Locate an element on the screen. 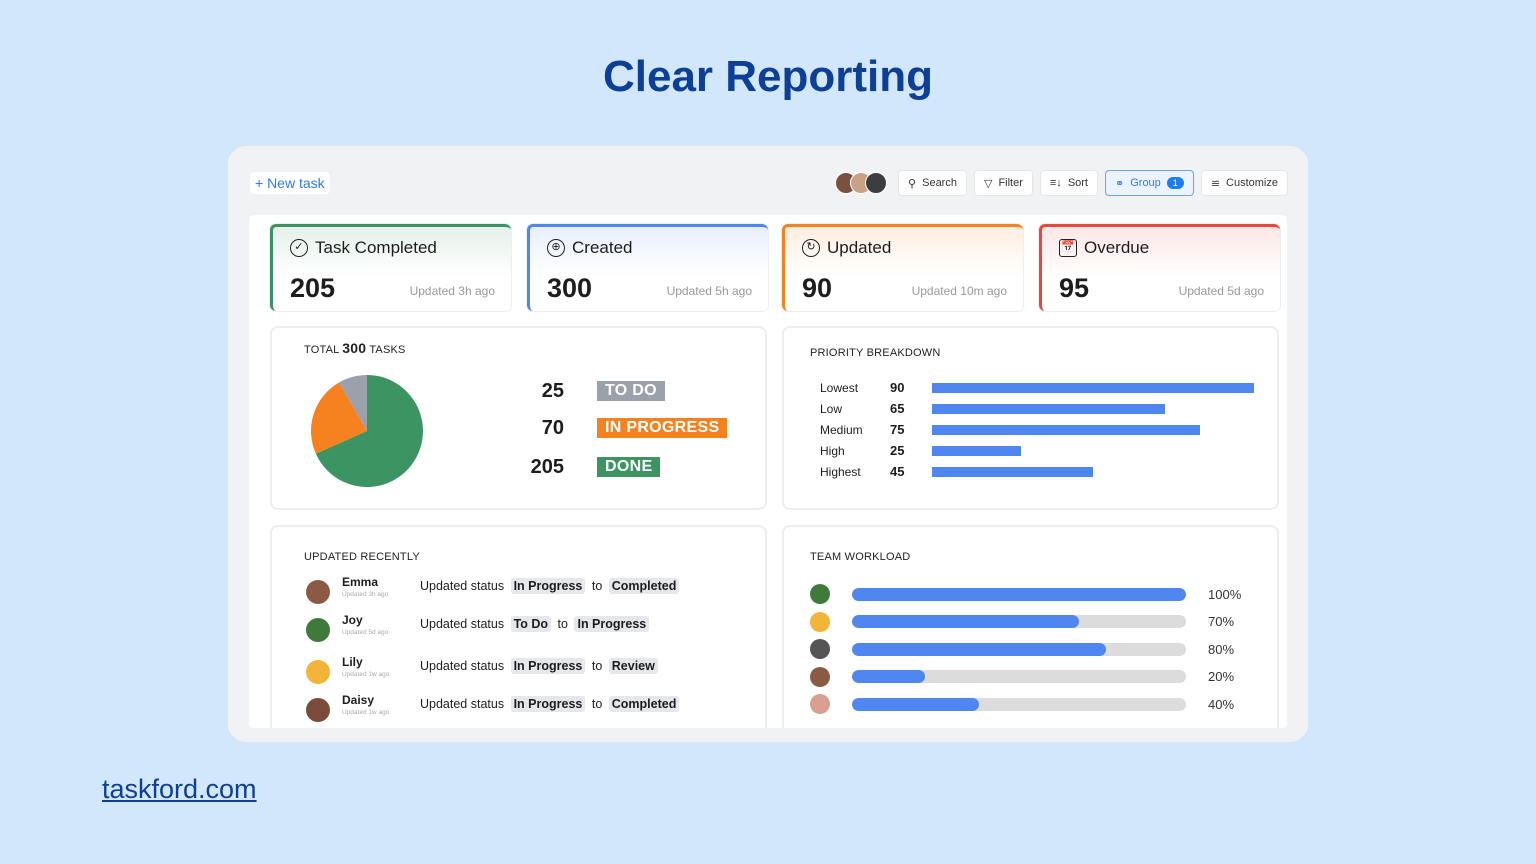 The width and height of the screenshot is (1536, 864). sort-label: Sort is located at coordinates (1077, 183).